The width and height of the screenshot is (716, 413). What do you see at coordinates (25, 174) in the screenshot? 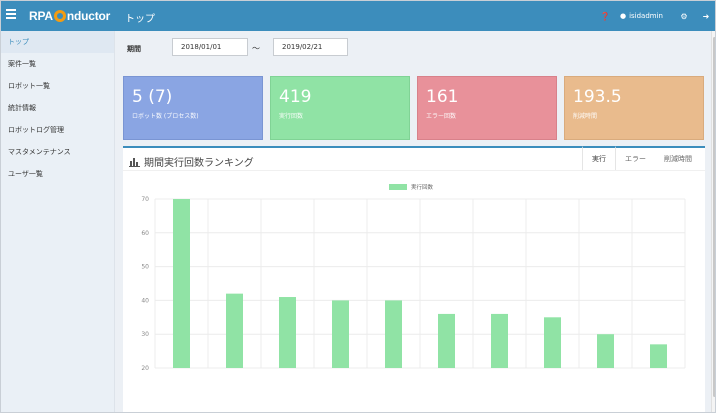
I see `sidebar-item-users: ユーザ一覧` at bounding box center [25, 174].